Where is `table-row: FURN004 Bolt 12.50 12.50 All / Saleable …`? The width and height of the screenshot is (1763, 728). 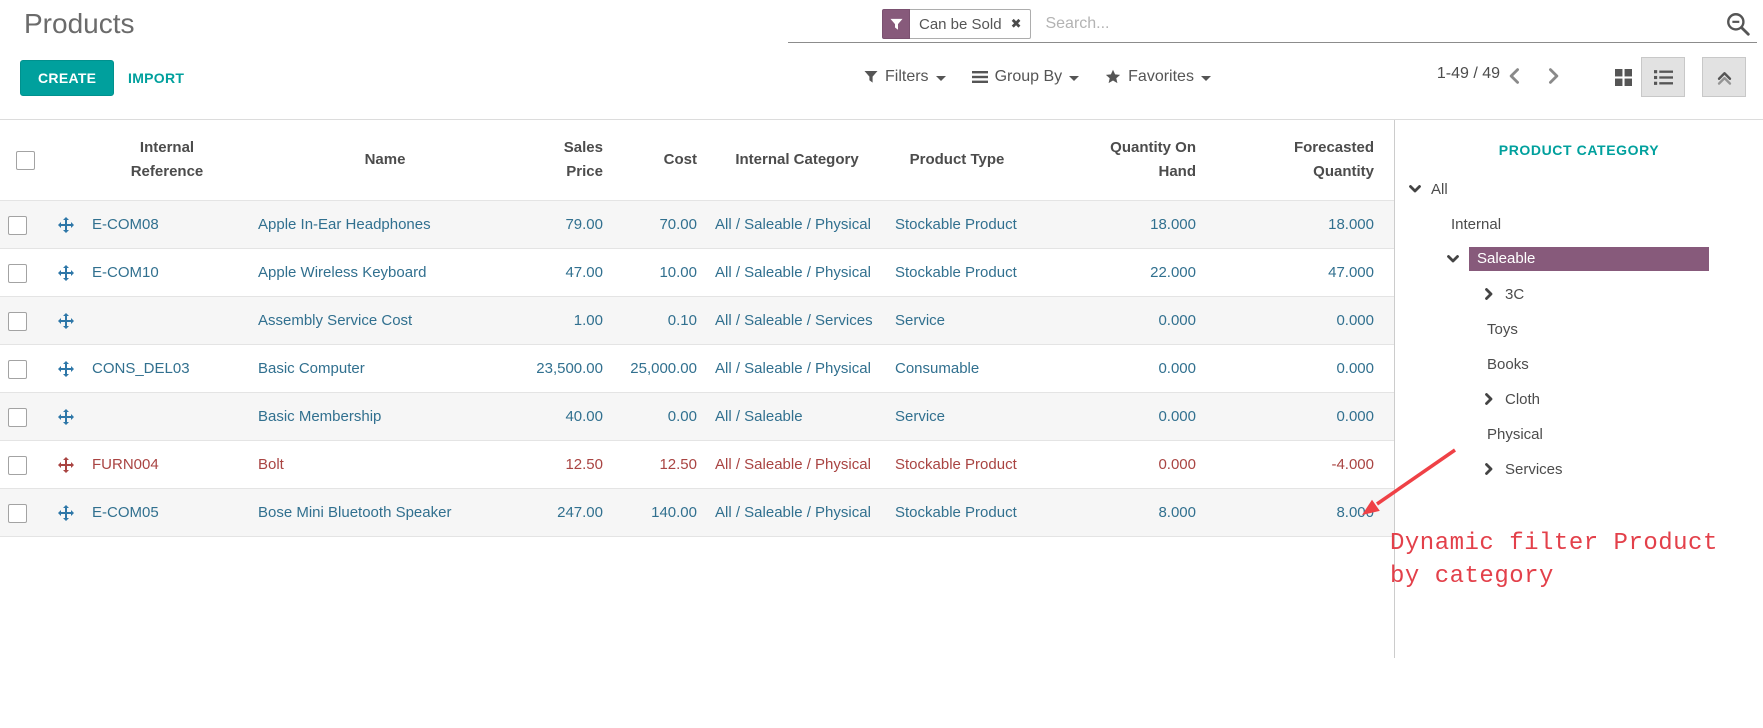
table-row: FURN004 Bolt 12.50 12.50 All / Saleable … is located at coordinates (697, 464).